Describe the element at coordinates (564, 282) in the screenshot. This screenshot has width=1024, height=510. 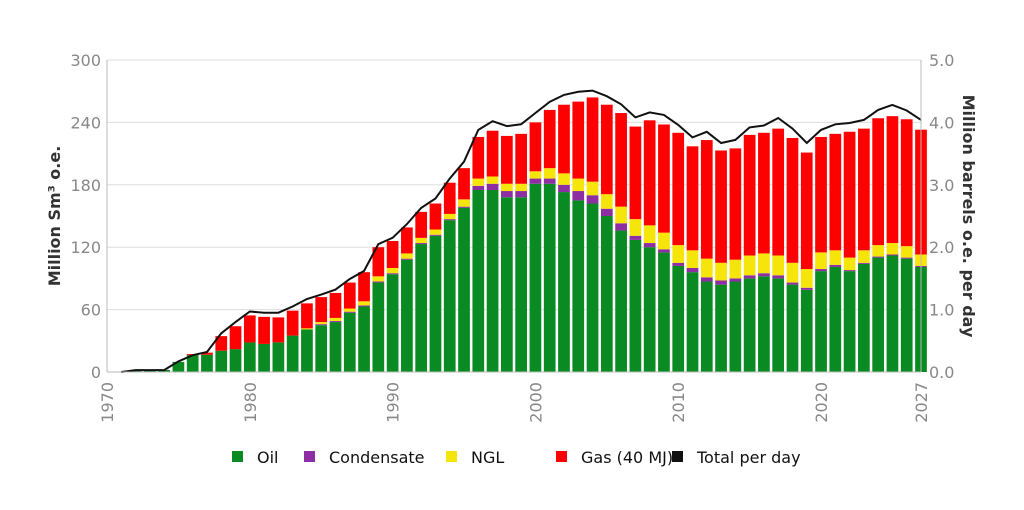
I see `bar-oil-2002` at that location.